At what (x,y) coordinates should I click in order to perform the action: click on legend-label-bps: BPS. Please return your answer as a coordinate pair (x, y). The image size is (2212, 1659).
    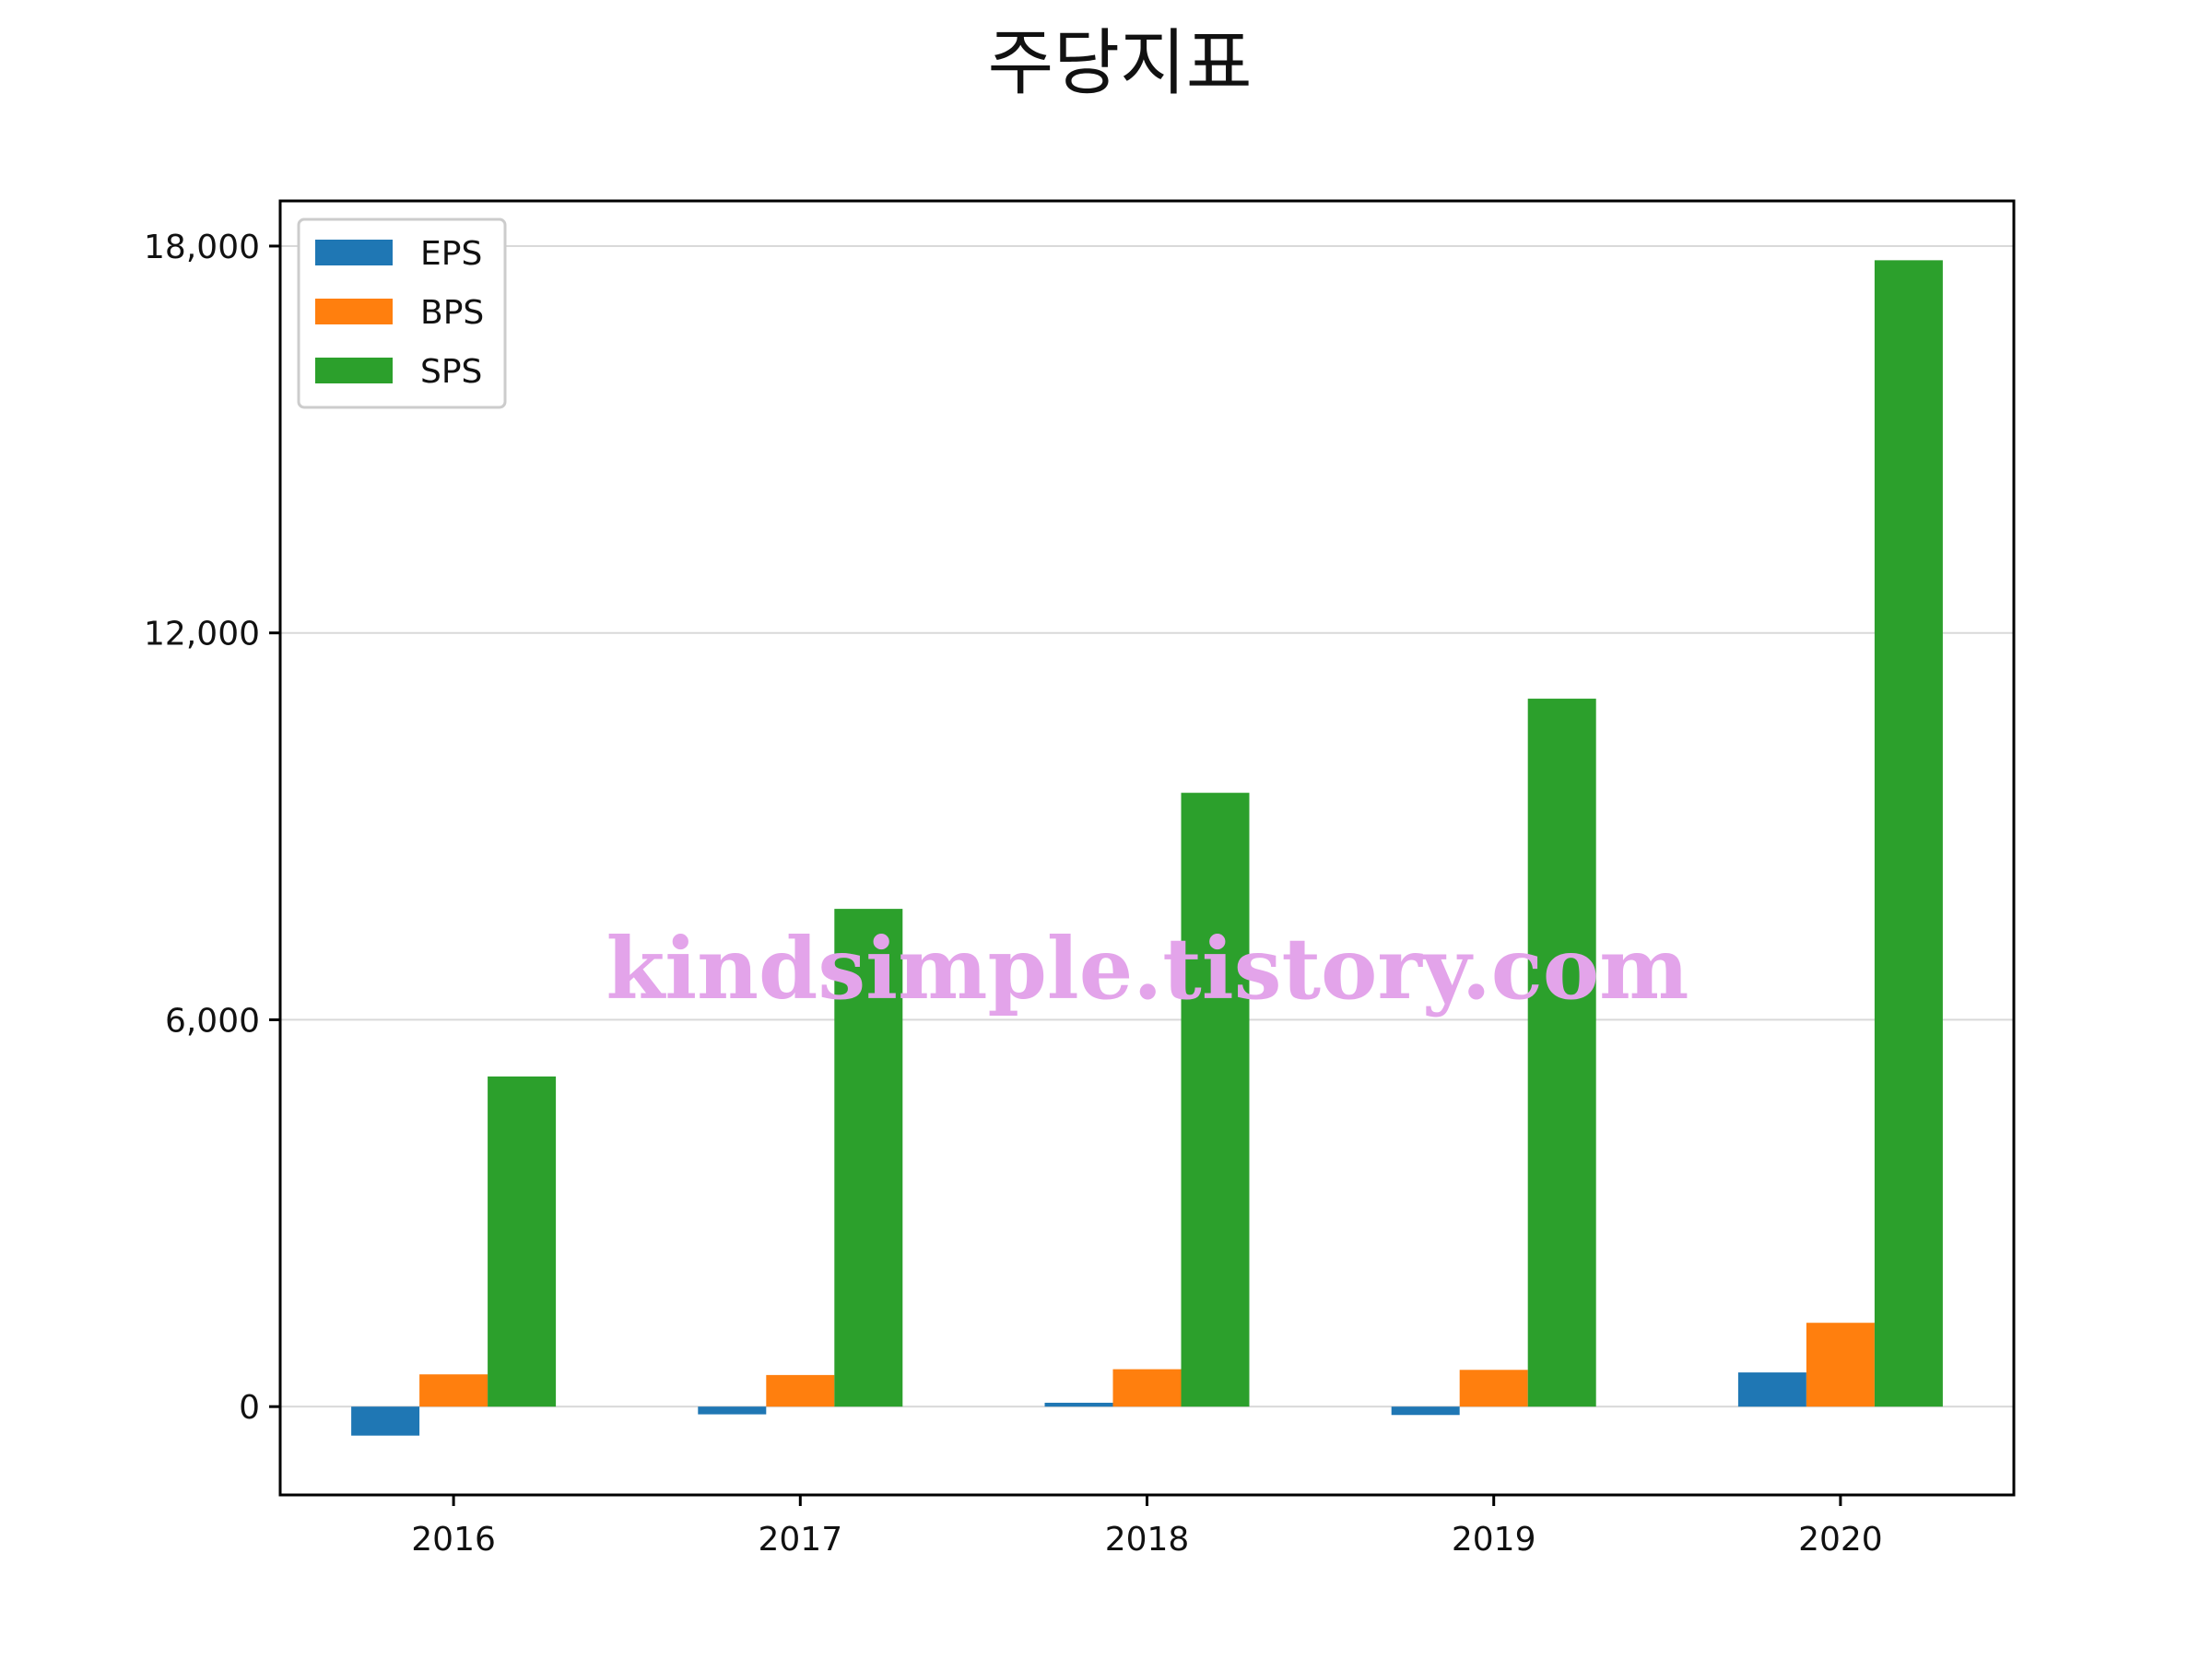
    Looking at the image, I should click on (452, 313).